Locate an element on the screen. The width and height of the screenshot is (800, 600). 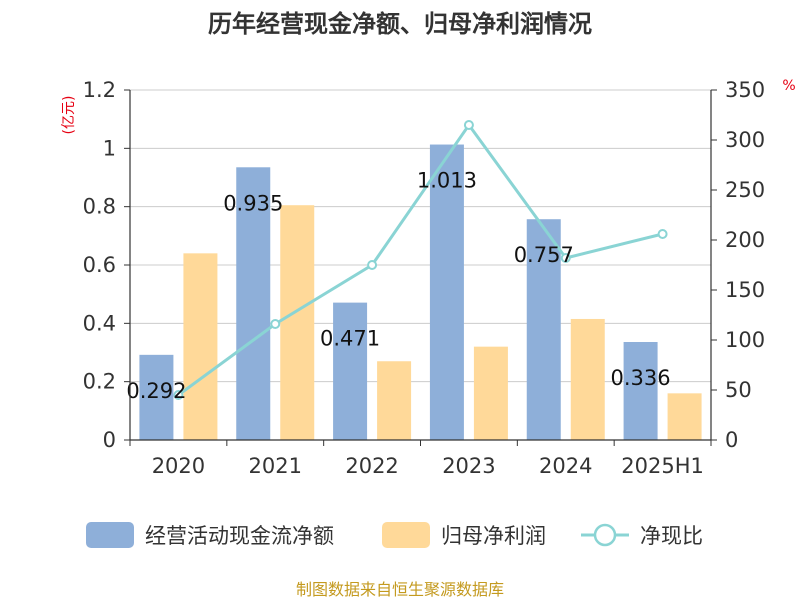
right-tick-label: 0 is located at coordinates (731, 440).